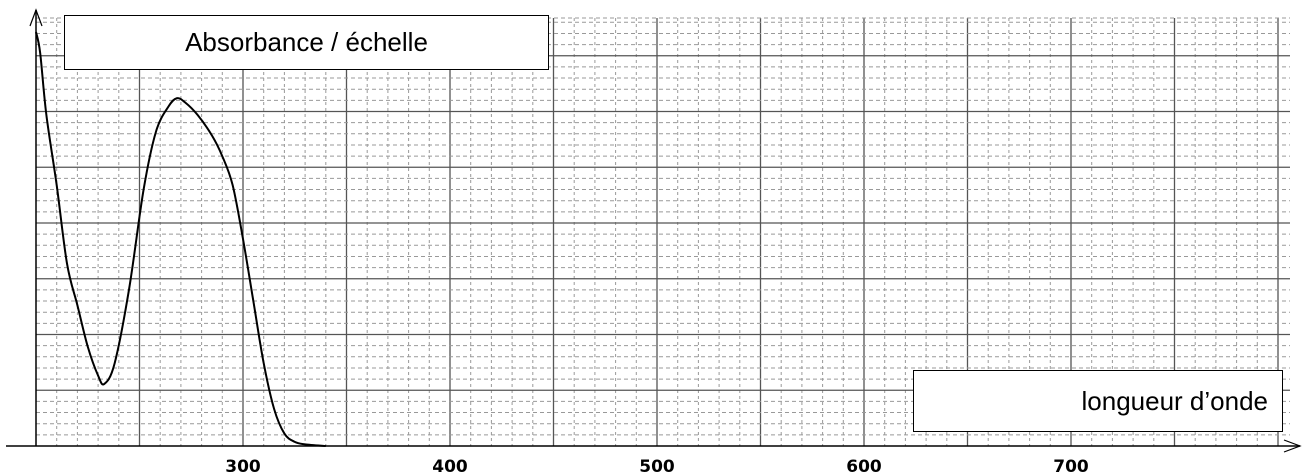 This screenshot has width=1304, height=476. What do you see at coordinates (36, 17) in the screenshot?
I see `y-axis-arrow` at bounding box center [36, 17].